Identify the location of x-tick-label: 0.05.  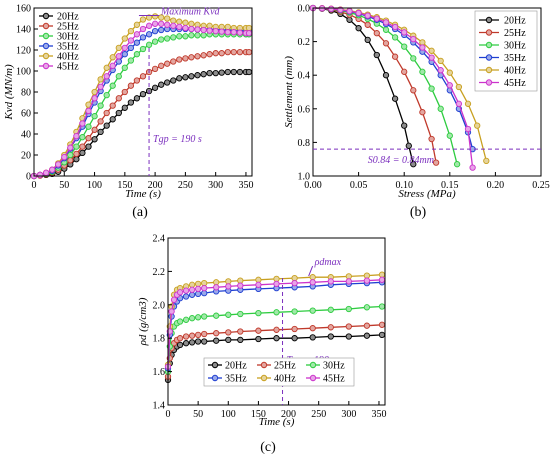
(359, 185).